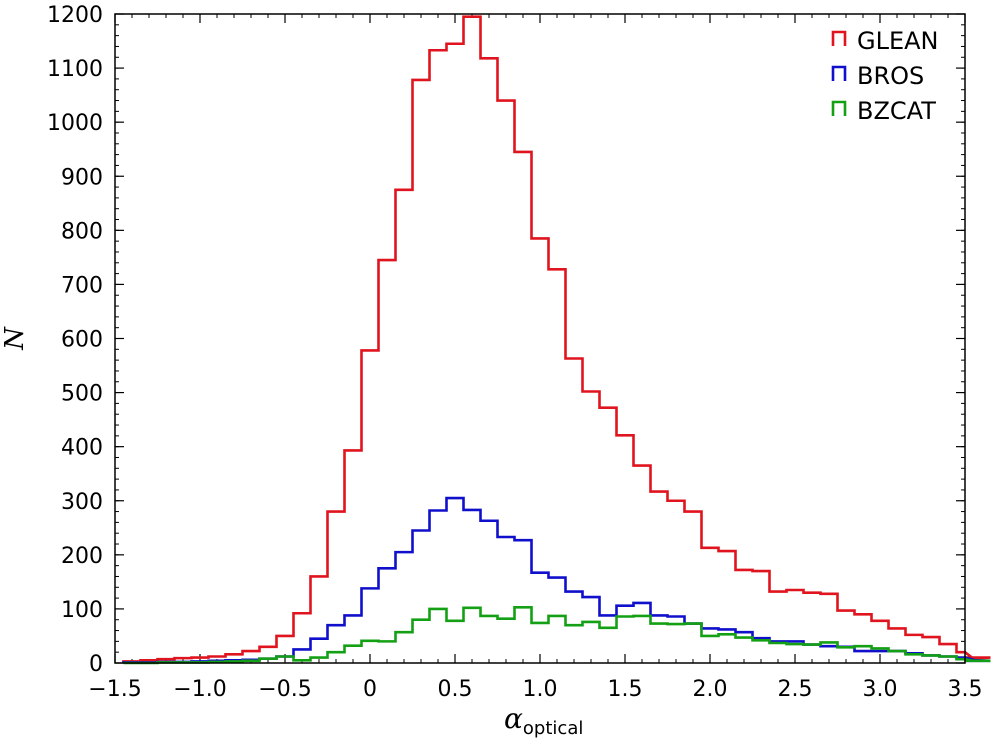 The height and width of the screenshot is (740, 1001). What do you see at coordinates (710, 689) in the screenshot?
I see `x-tick-label: 2.0` at bounding box center [710, 689].